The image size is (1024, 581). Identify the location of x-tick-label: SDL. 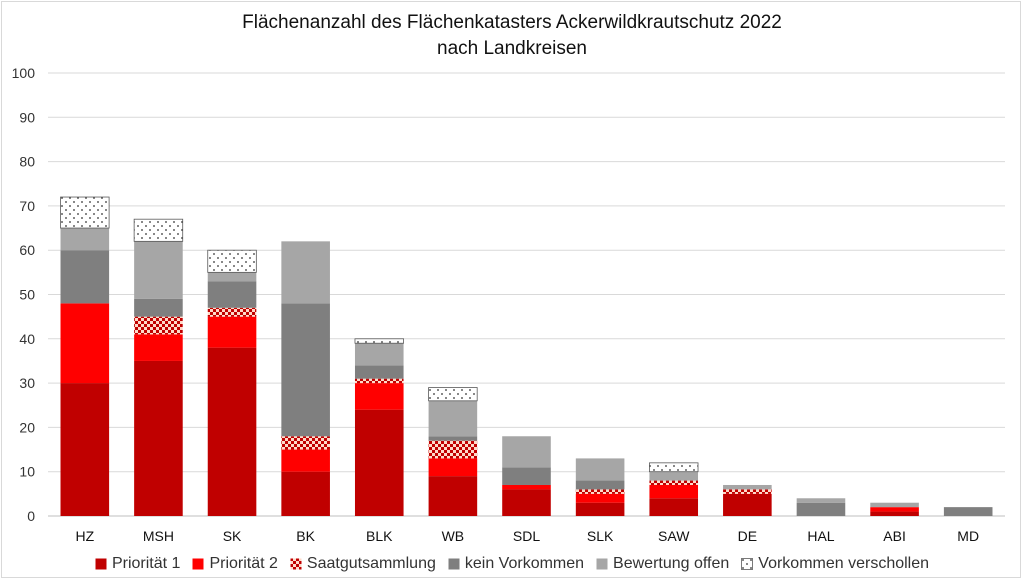
(526, 536).